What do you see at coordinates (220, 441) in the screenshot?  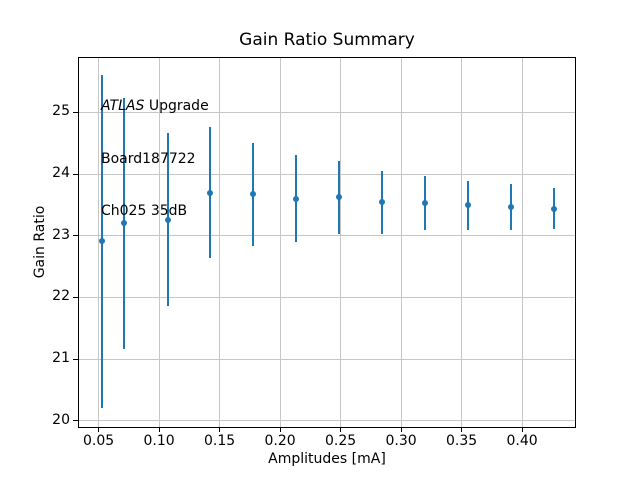 I see `x-tick-label: 0.15` at bounding box center [220, 441].